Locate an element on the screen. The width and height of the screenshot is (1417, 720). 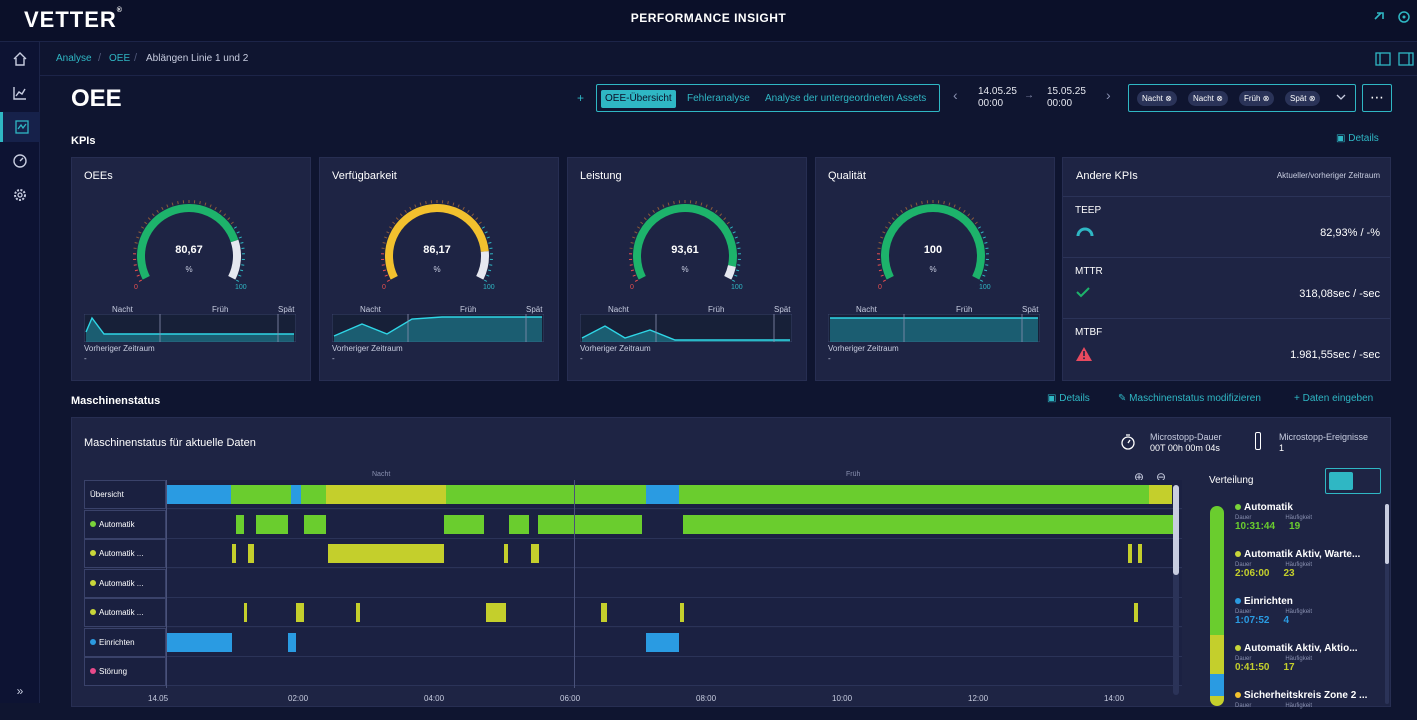
tab-error-analysis: Fehleranalyse is located at coordinates (718, 99).